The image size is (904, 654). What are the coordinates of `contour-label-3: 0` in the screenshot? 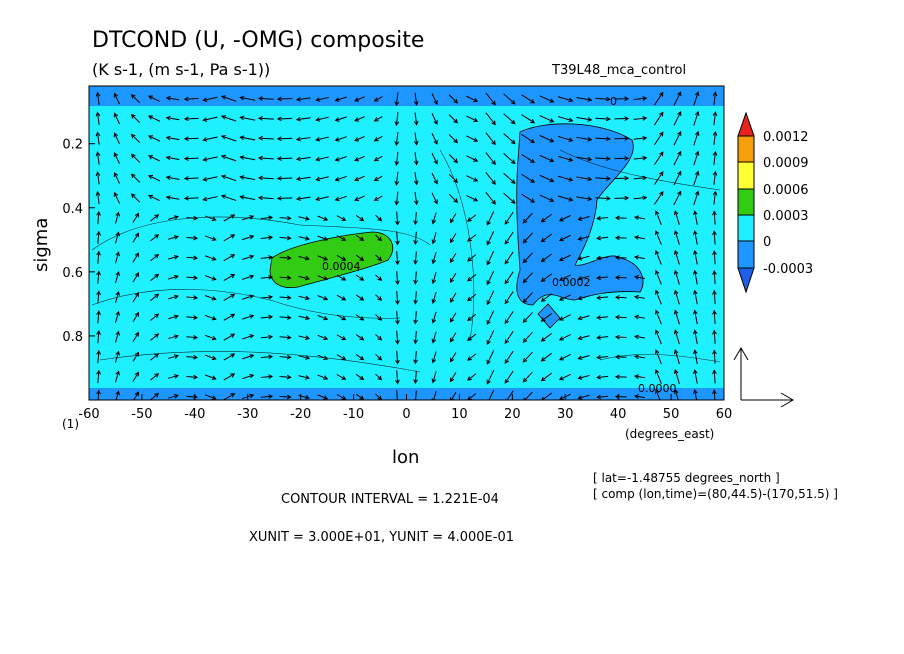 It's located at (613, 101).